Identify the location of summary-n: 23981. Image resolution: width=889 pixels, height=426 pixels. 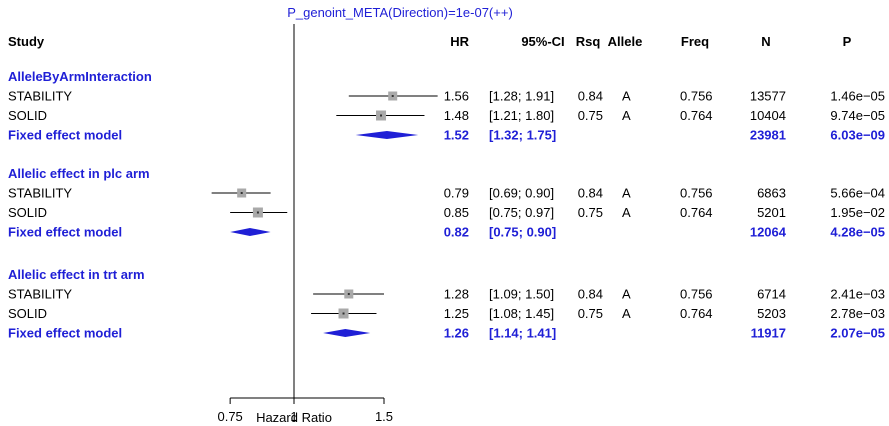
(768, 135).